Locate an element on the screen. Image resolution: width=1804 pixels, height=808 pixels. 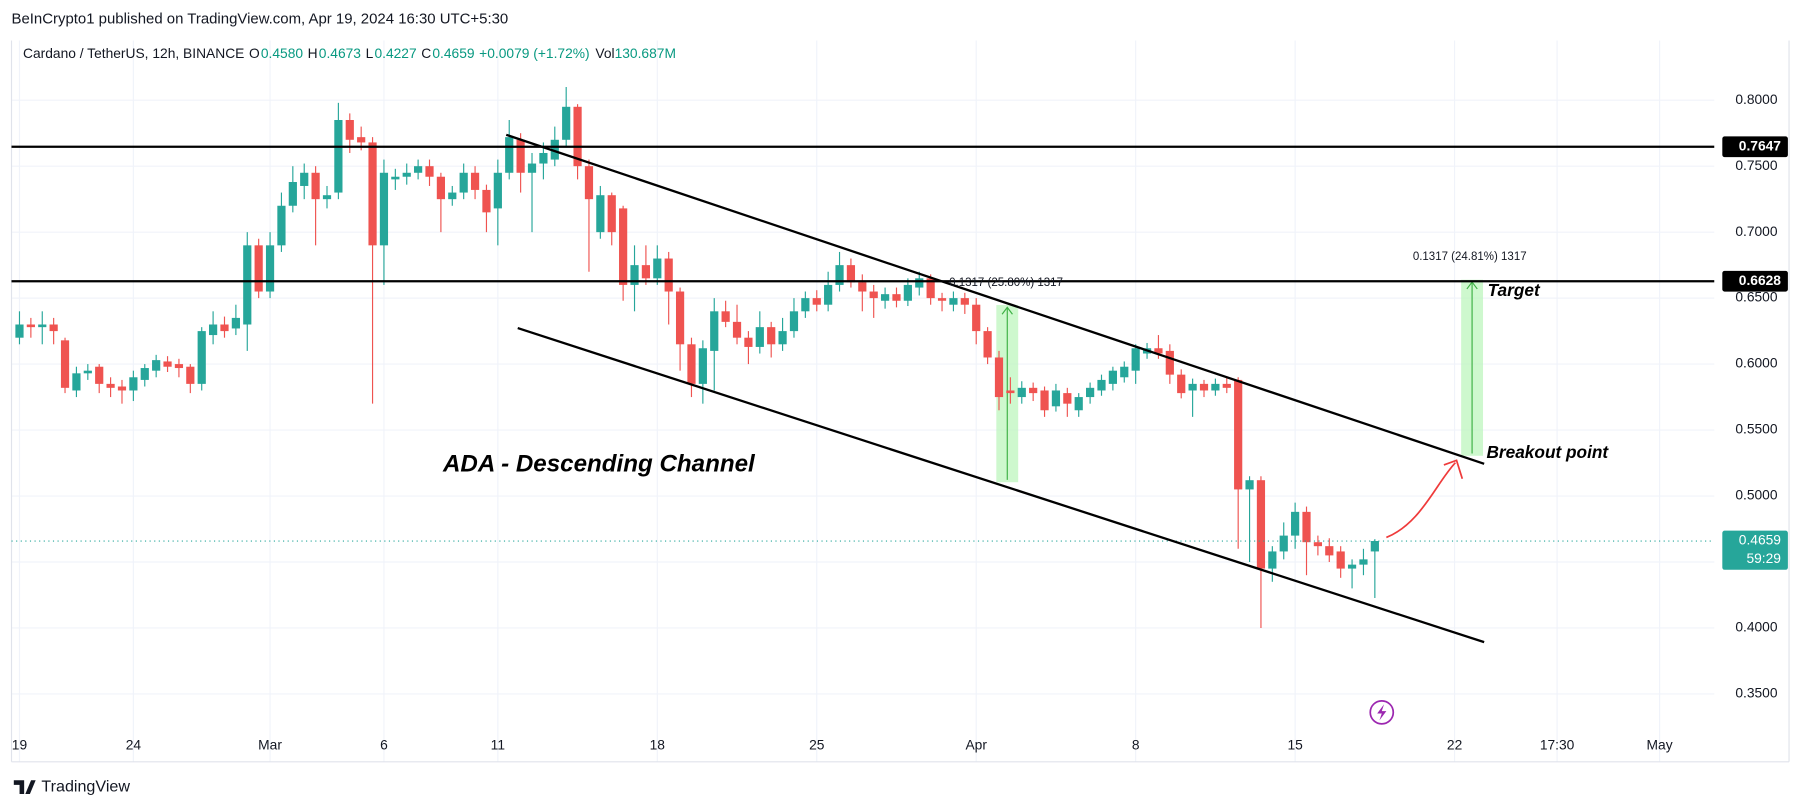
y-tick-label: 0.6500 is located at coordinates (1756, 297).